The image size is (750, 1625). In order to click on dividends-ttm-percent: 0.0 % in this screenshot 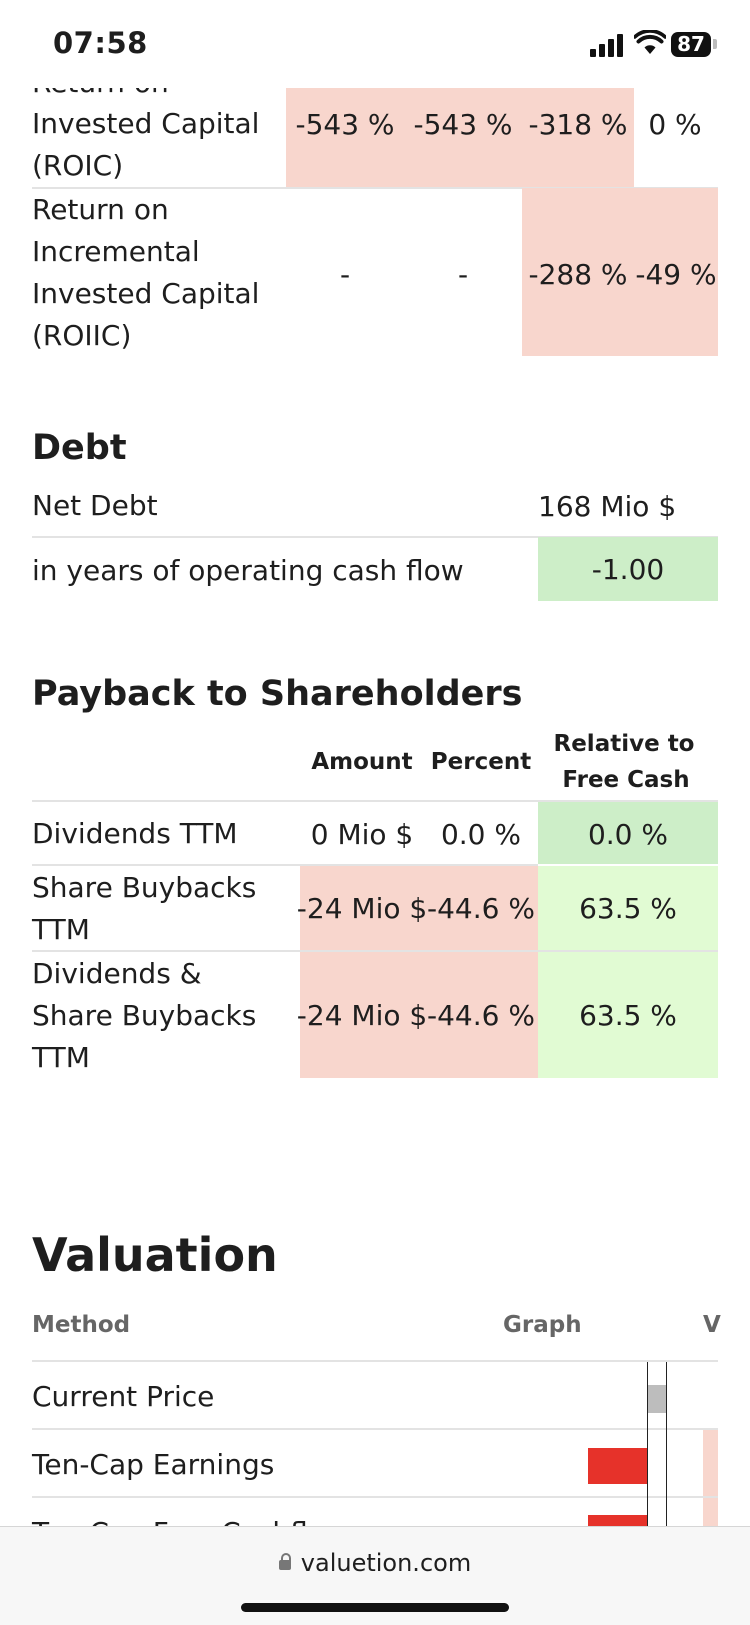, I will do `click(481, 834)`.